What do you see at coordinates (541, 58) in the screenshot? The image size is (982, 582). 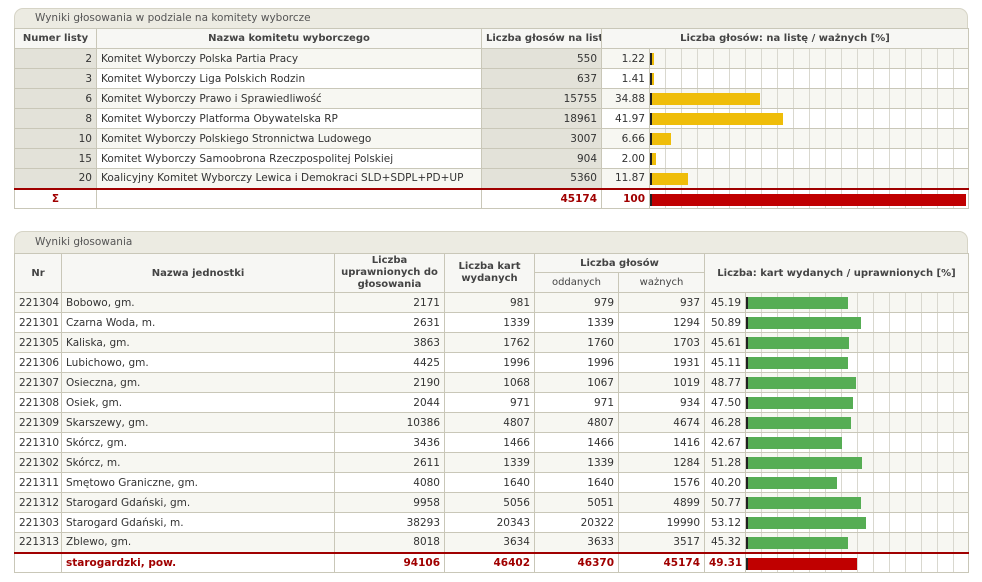 I see `list-votes: 550` at bounding box center [541, 58].